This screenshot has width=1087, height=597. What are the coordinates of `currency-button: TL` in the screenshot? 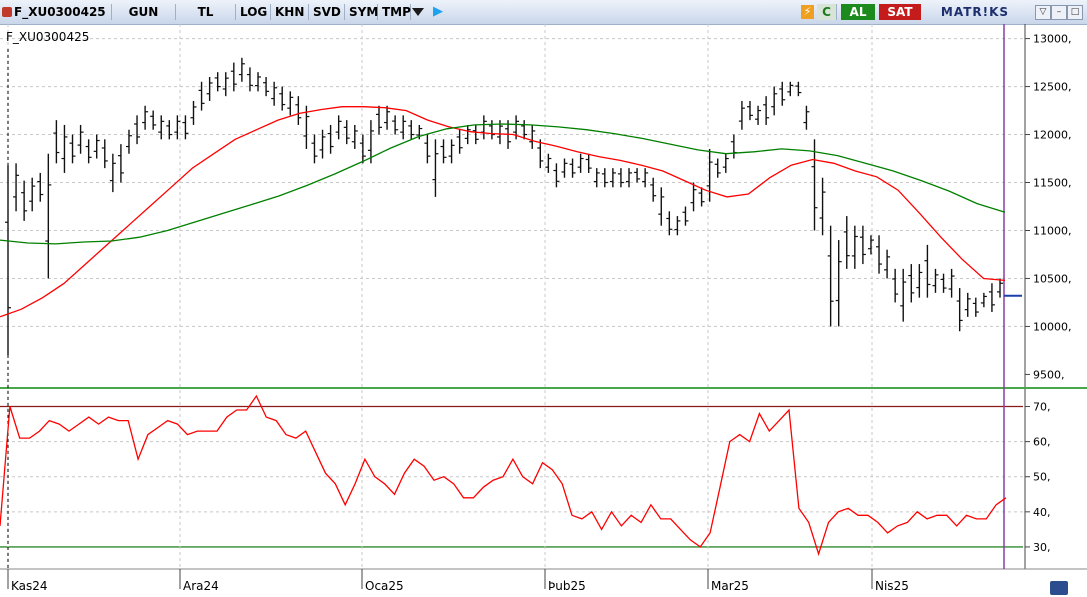 It's located at (206, 12).